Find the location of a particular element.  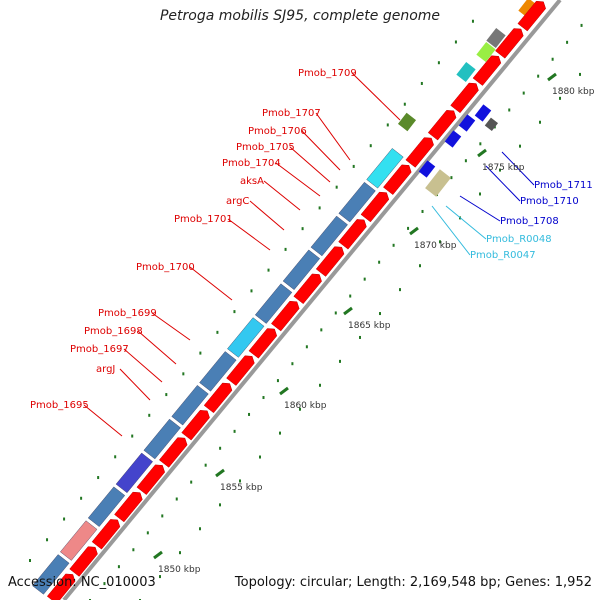

cds-block is located at coordinates (491, 124).